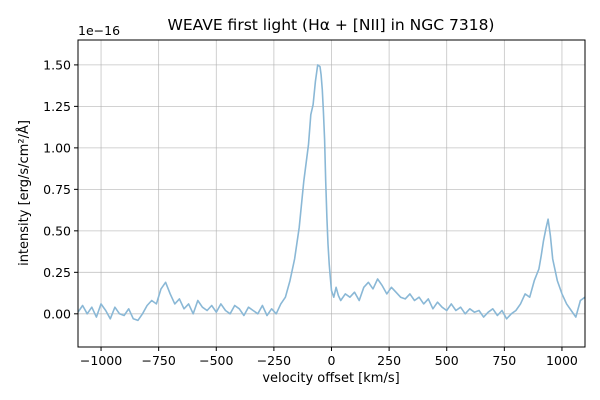  What do you see at coordinates (101, 360) in the screenshot?
I see `x-tick-label: −1000` at bounding box center [101, 360].